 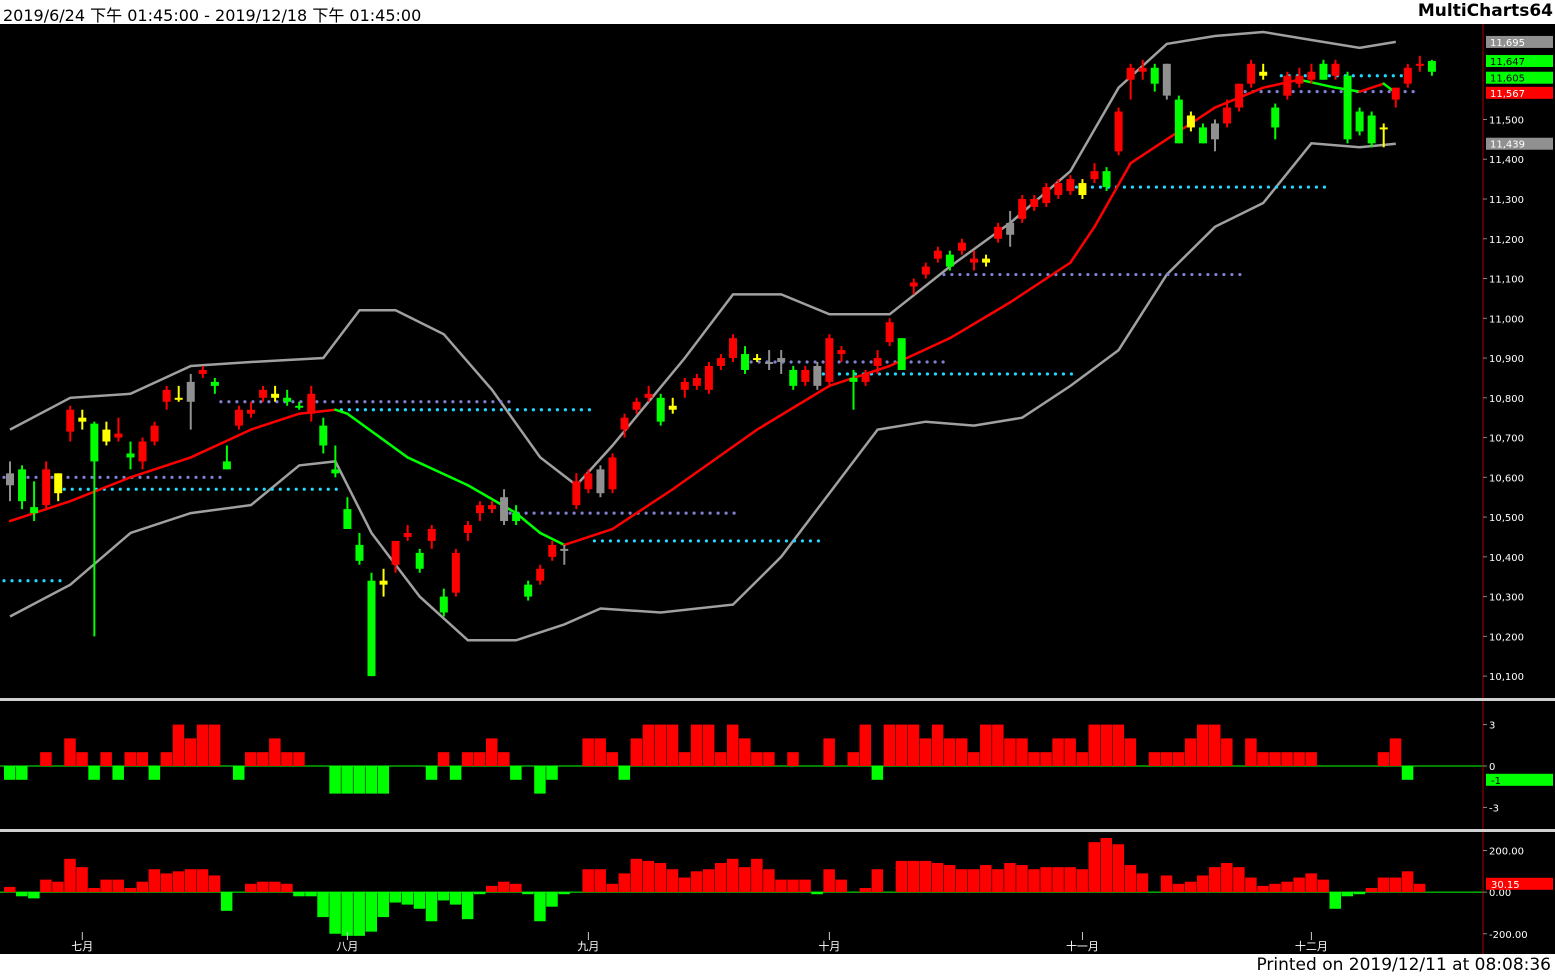 I want to click on indicator-value-tag, so click(x=1519, y=883).